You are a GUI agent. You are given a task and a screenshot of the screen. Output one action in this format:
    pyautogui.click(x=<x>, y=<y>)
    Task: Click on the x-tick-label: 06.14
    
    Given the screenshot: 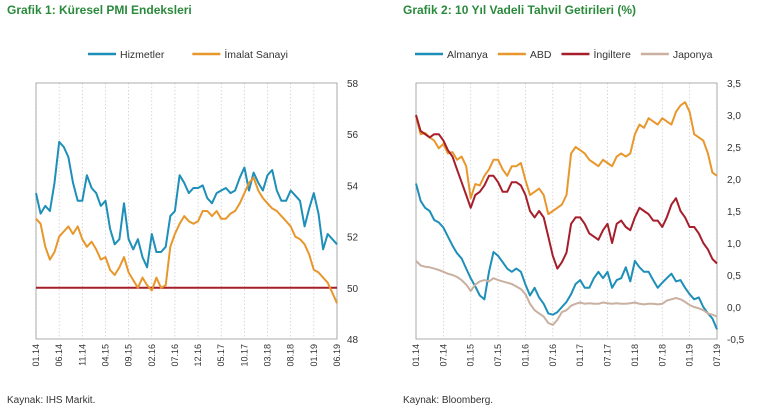 What is the action you would take?
    pyautogui.click(x=59, y=355)
    